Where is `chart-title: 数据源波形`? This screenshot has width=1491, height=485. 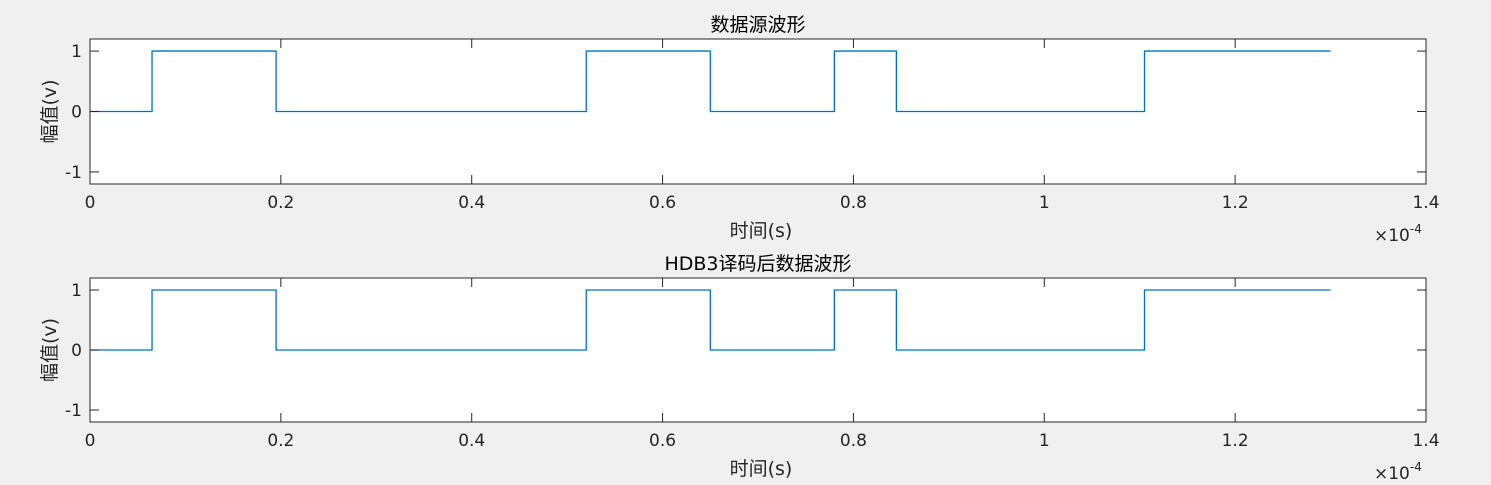
chart-title: 数据源波形 is located at coordinates (757, 25).